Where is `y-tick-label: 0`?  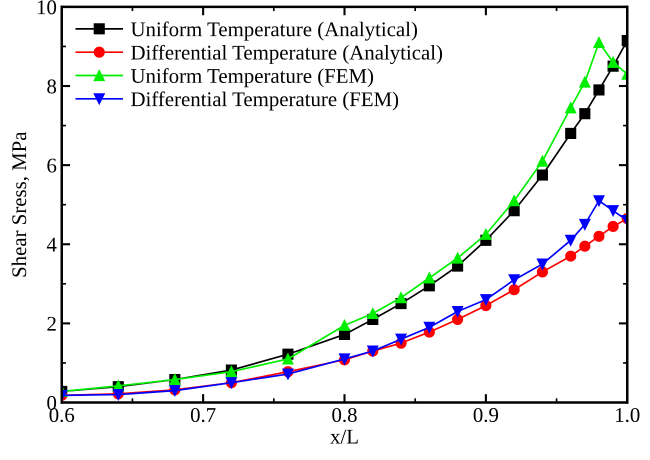
y-tick-label: 0 is located at coordinates (51, 403).